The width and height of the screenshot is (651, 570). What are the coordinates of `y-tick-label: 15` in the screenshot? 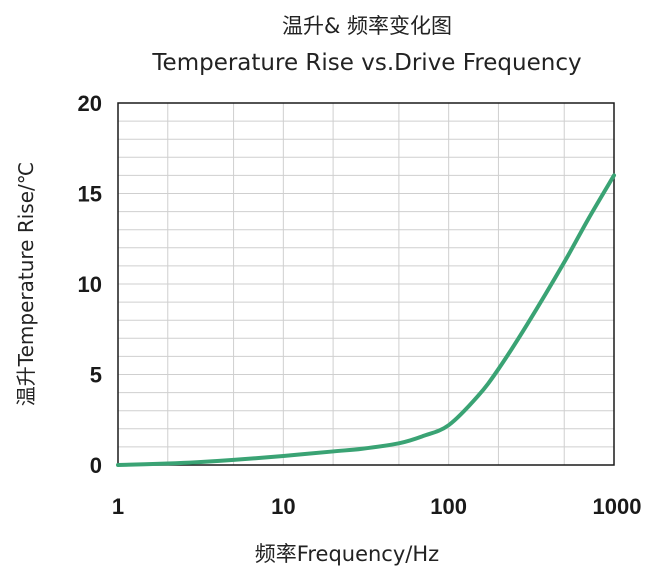 It's located at (90, 194).